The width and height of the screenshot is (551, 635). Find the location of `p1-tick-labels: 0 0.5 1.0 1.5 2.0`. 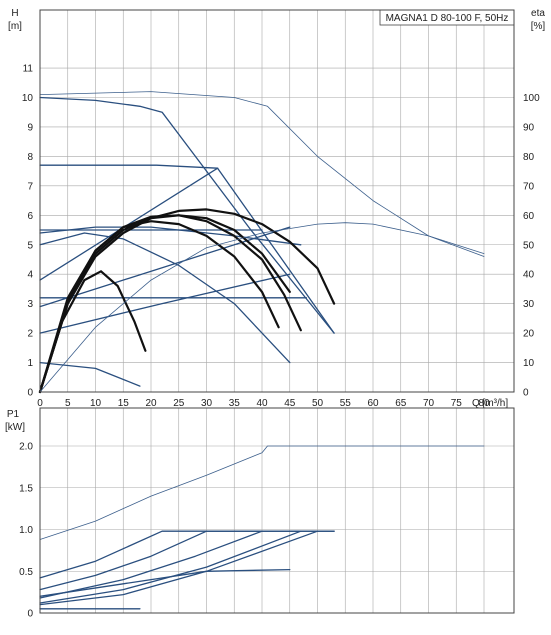

p1-tick-labels: 0 0.5 1.0 1.5 2.0 is located at coordinates (26, 531).